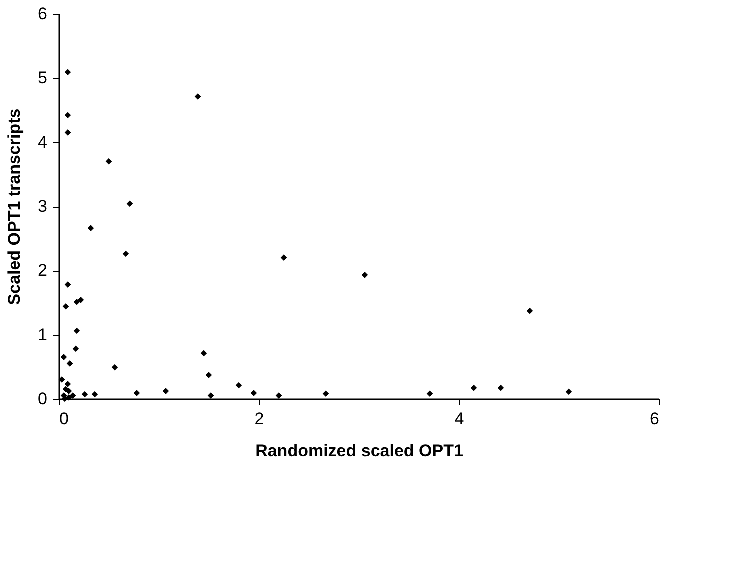 The height and width of the screenshot is (569, 746). Describe the element at coordinates (655, 419) in the screenshot. I see `x-tick-label: 6` at that location.